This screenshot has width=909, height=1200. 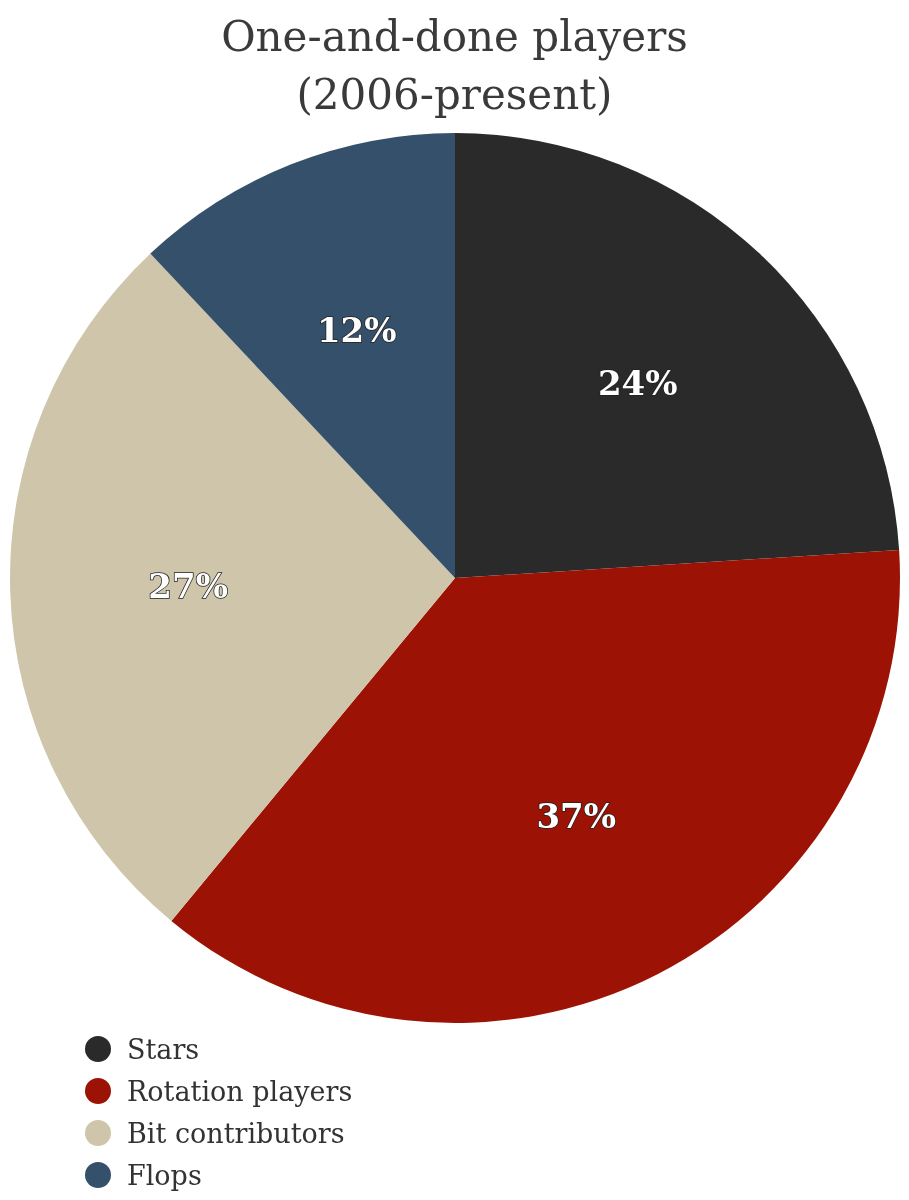 What do you see at coordinates (240, 1091) in the screenshot?
I see `legend-label: Rotation players` at bounding box center [240, 1091].